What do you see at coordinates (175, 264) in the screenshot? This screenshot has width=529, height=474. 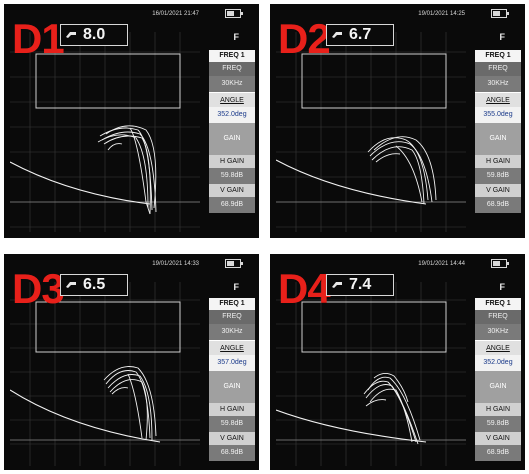 I see `datetime: 19/01/2021 14:33` at bounding box center [175, 264].